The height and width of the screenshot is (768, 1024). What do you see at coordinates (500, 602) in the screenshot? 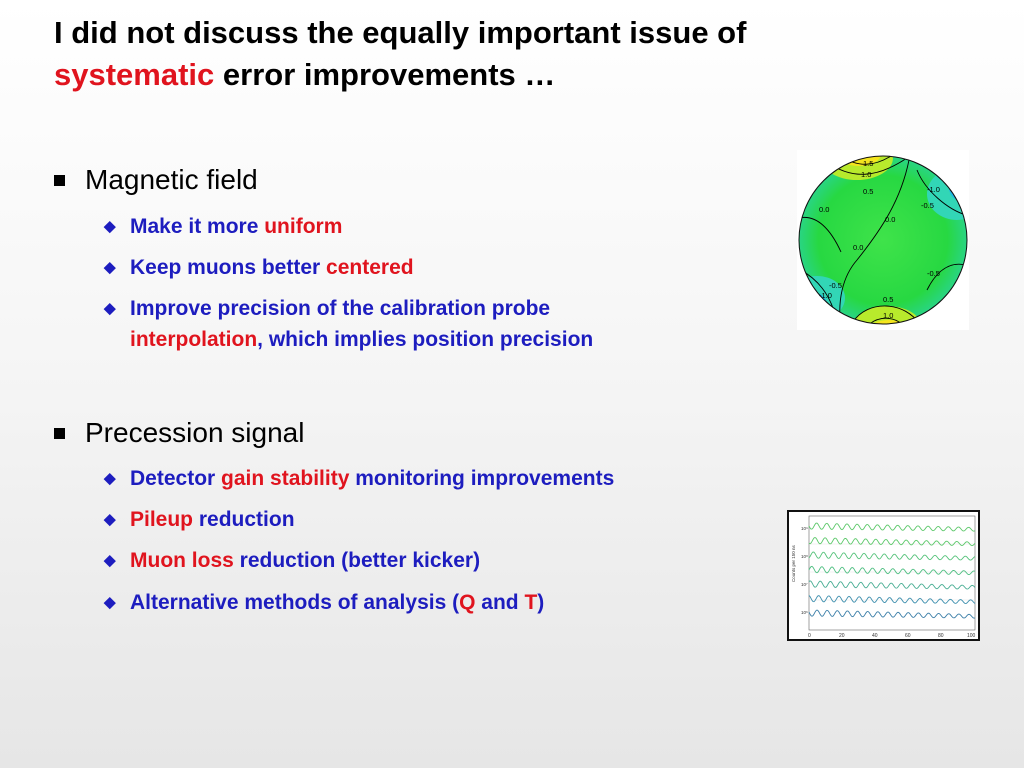
I see `sub-bullet-text: and` at bounding box center [500, 602].